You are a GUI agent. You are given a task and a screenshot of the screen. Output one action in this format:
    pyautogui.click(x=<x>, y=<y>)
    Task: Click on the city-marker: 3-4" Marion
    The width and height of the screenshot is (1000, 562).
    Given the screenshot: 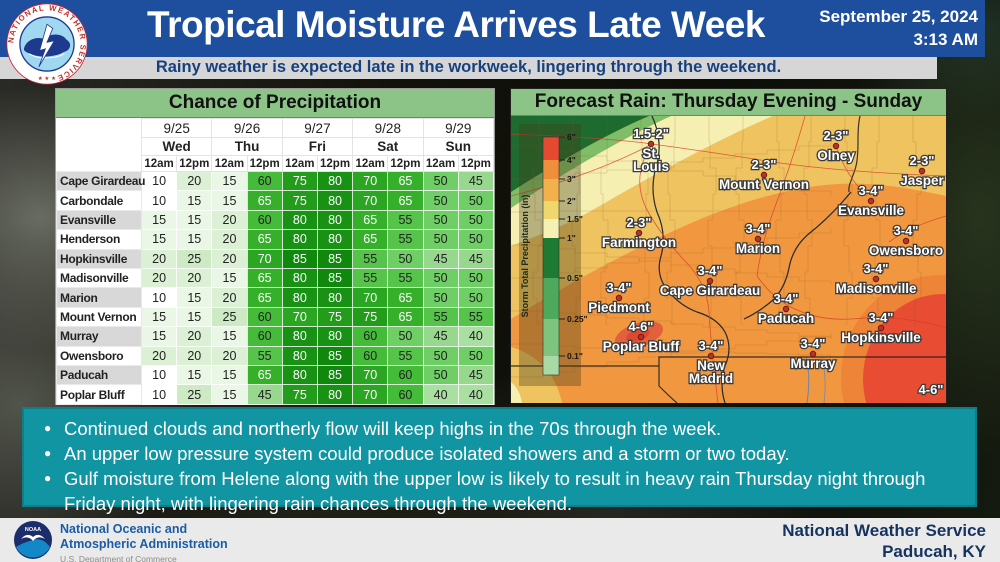 What is the action you would take?
    pyautogui.click(x=758, y=239)
    